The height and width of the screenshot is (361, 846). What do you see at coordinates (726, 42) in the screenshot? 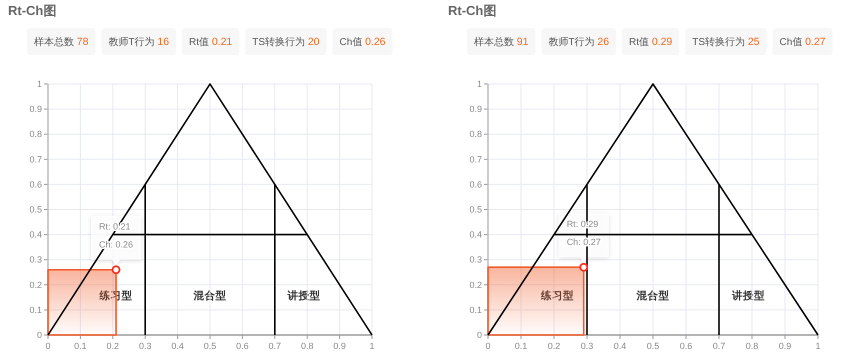
I see `text: TS转换行为 25` at bounding box center [726, 42].